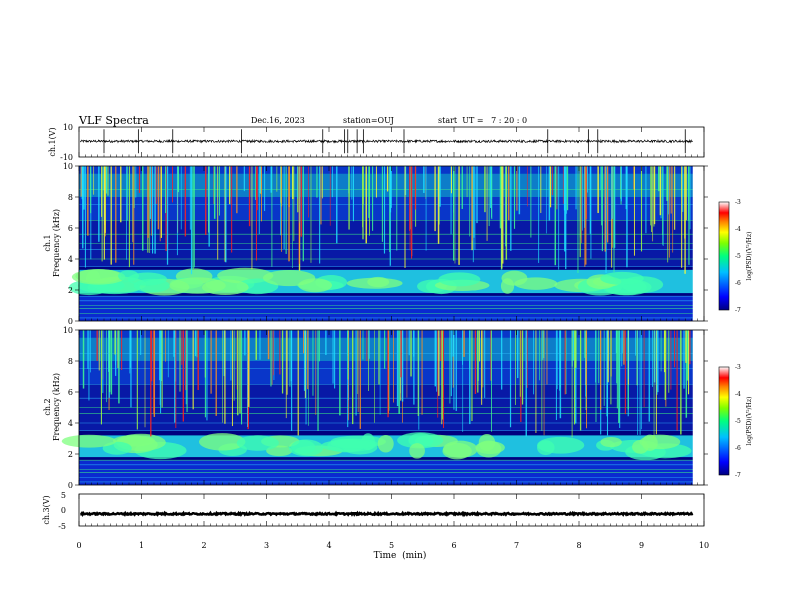  Describe the element at coordinates (400, 555) in the screenshot. I see `time-axis-label: Time (min)` at that location.